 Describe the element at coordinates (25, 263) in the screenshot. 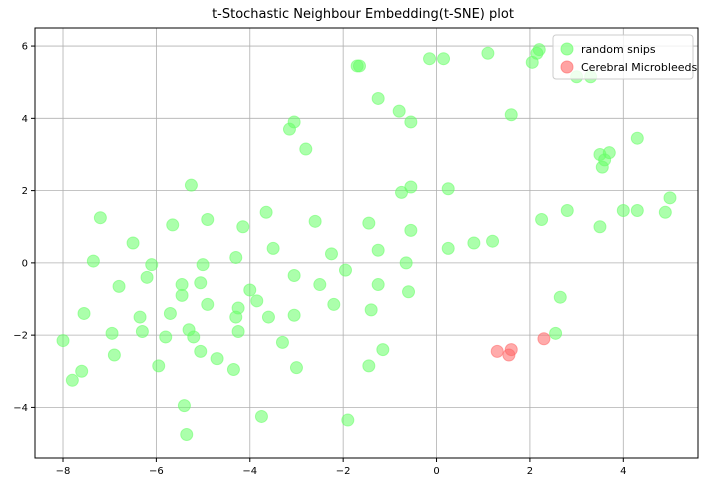

I see `y-tick-label: 0` at that location.